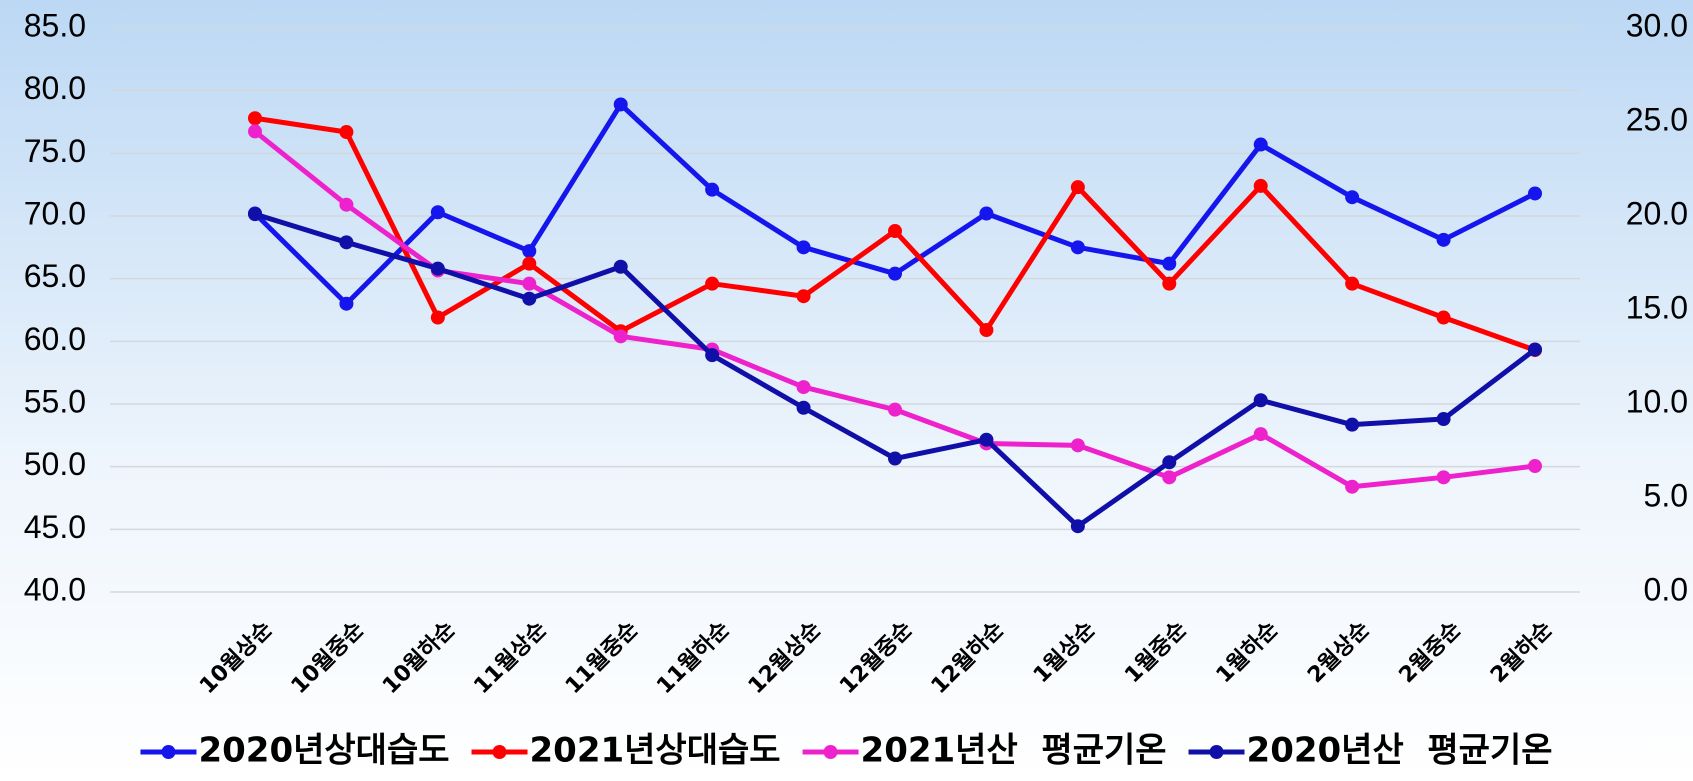 The height and width of the screenshot is (781, 1693). Describe the element at coordinates (1400, 751) in the screenshot. I see `legend-label: 2020년산 평균기온` at that location.